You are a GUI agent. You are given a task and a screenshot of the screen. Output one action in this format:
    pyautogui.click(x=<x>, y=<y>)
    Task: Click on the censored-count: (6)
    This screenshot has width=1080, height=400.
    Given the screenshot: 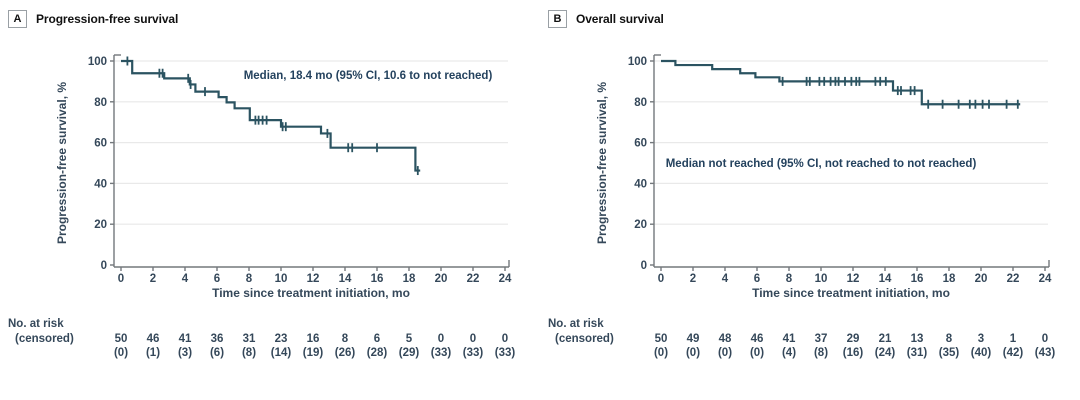 What is the action you would take?
    pyautogui.click(x=217, y=353)
    